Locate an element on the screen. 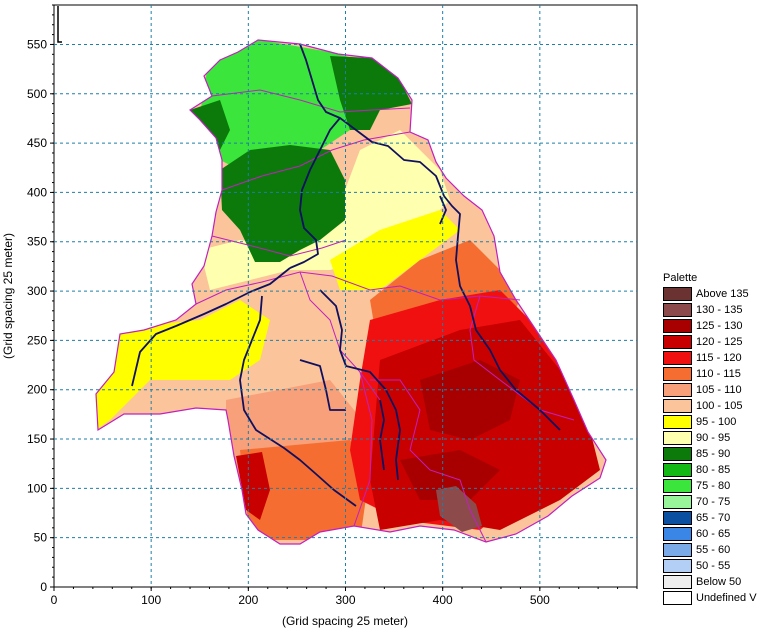  legend-label: 105 - 110 is located at coordinates (719, 390).